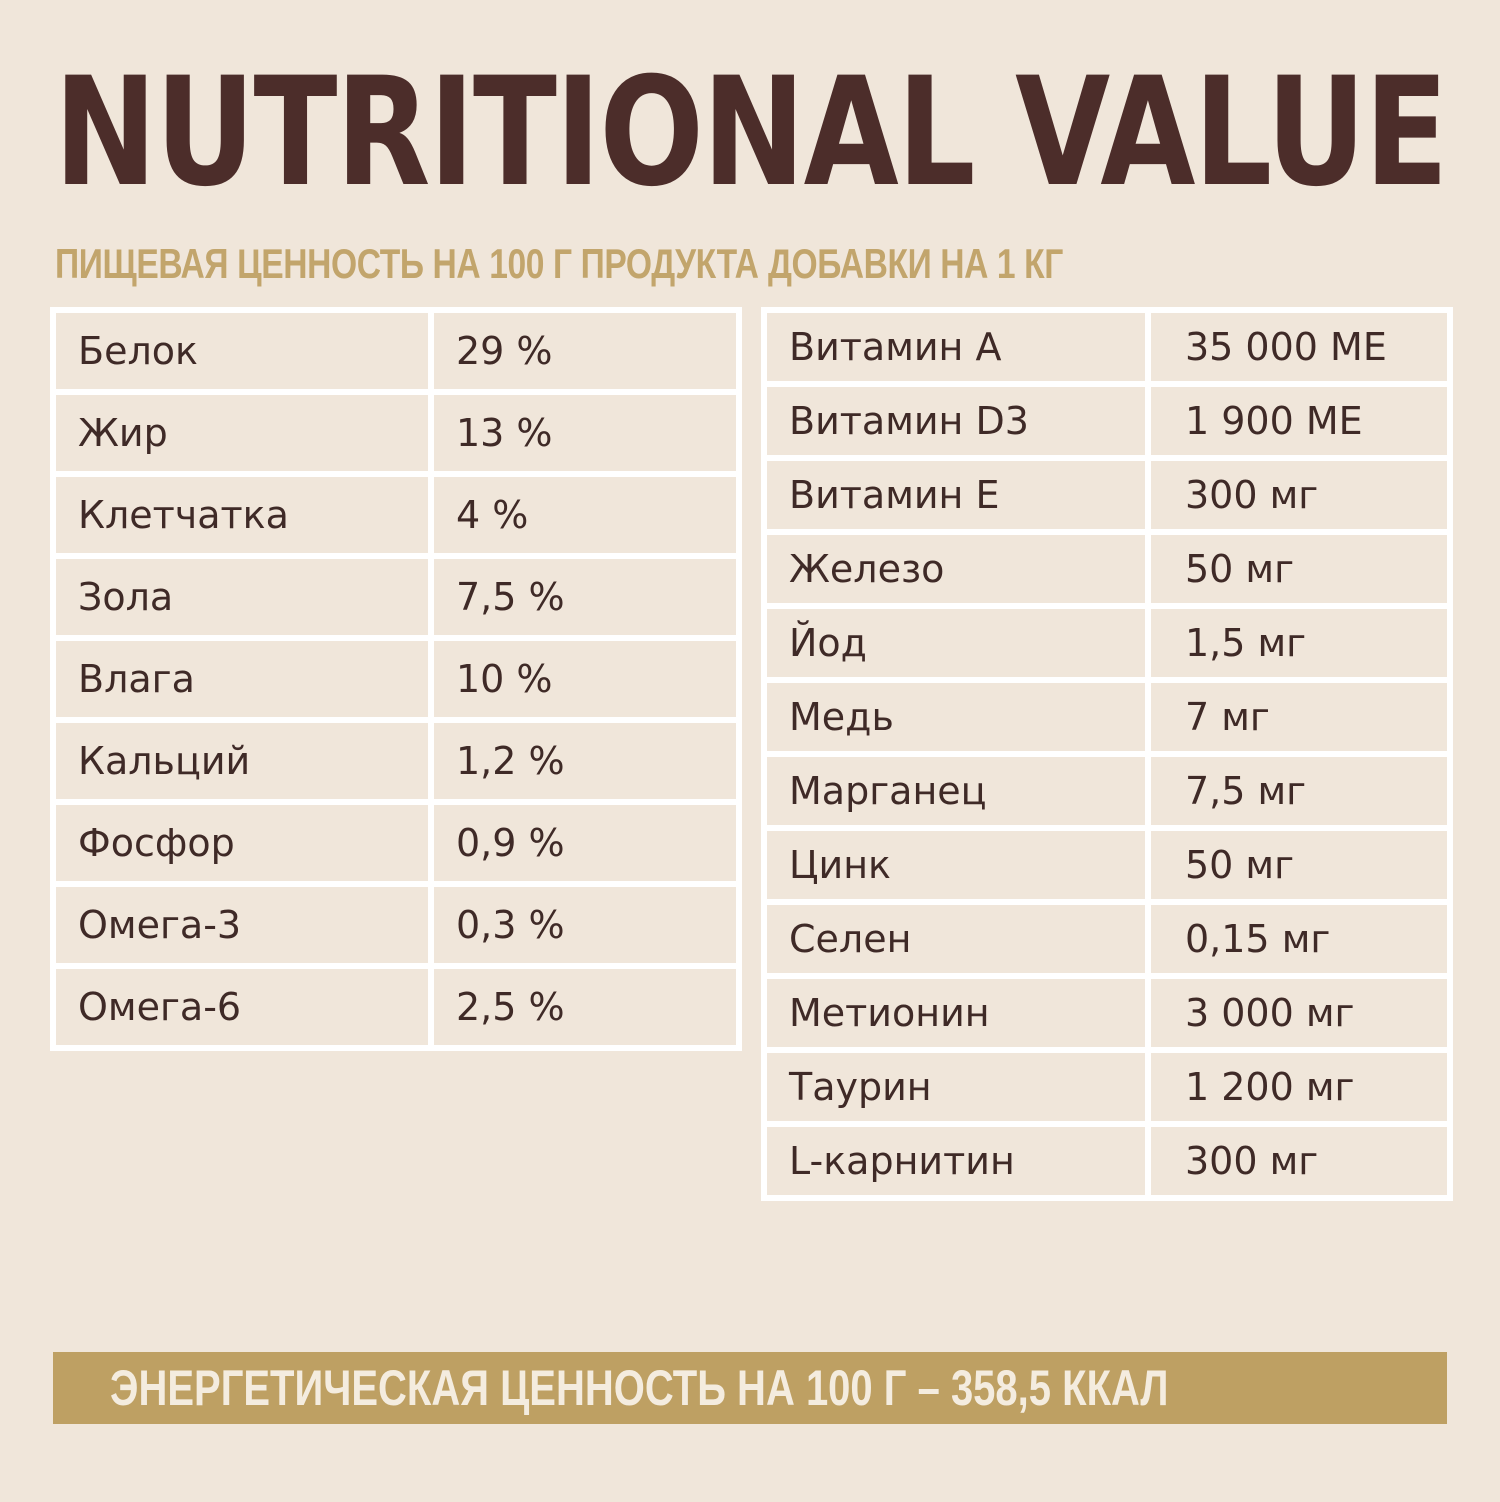 Image resolution: width=1500 pixels, height=1502 pixels. Describe the element at coordinates (585, 679) in the screenshot. I see `nutrient-value: 10 %` at that location.